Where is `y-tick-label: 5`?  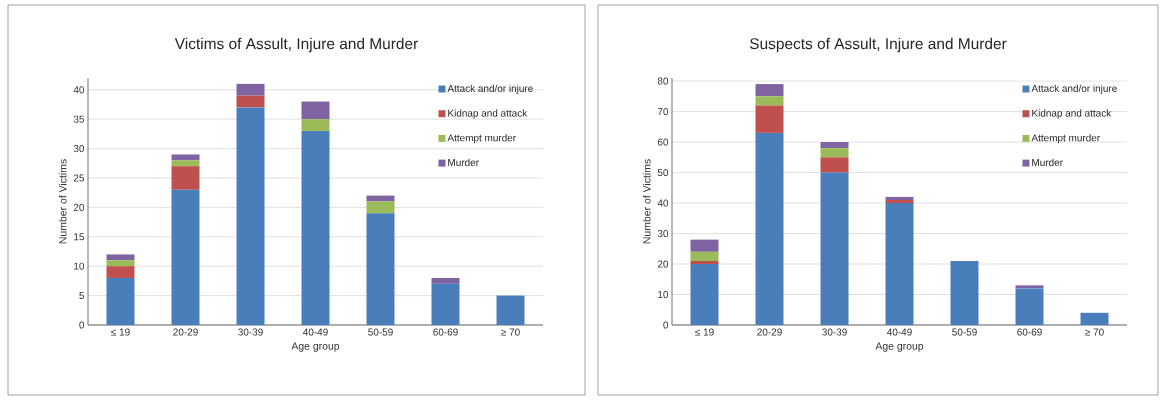
y-tick-label: 5 is located at coordinates (82, 296).